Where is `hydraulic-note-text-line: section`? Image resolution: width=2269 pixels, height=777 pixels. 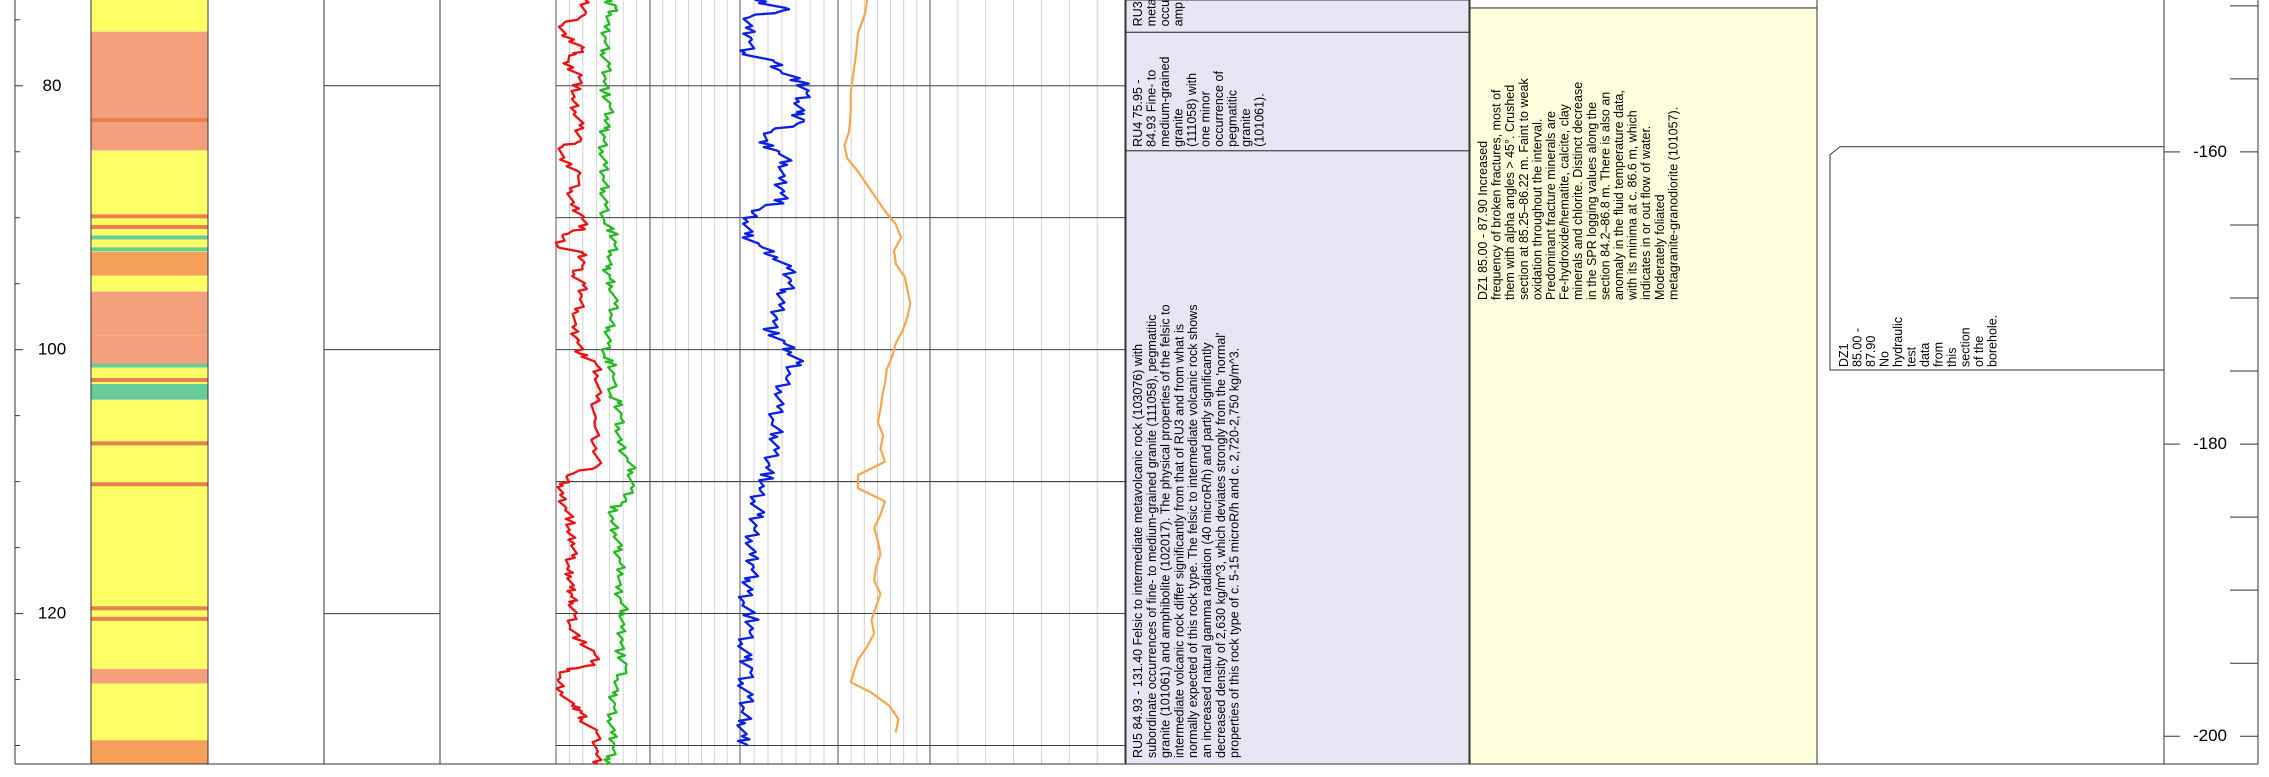 hydraulic-note-text-line: section is located at coordinates (1966, 347).